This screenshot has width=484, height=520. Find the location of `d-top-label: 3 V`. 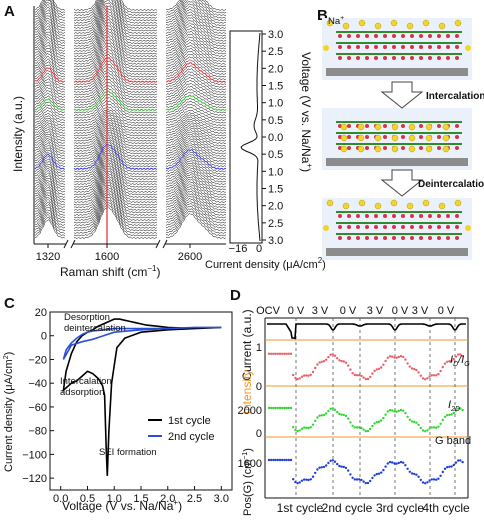

d-top-label: 3 V is located at coordinates (375, 311).